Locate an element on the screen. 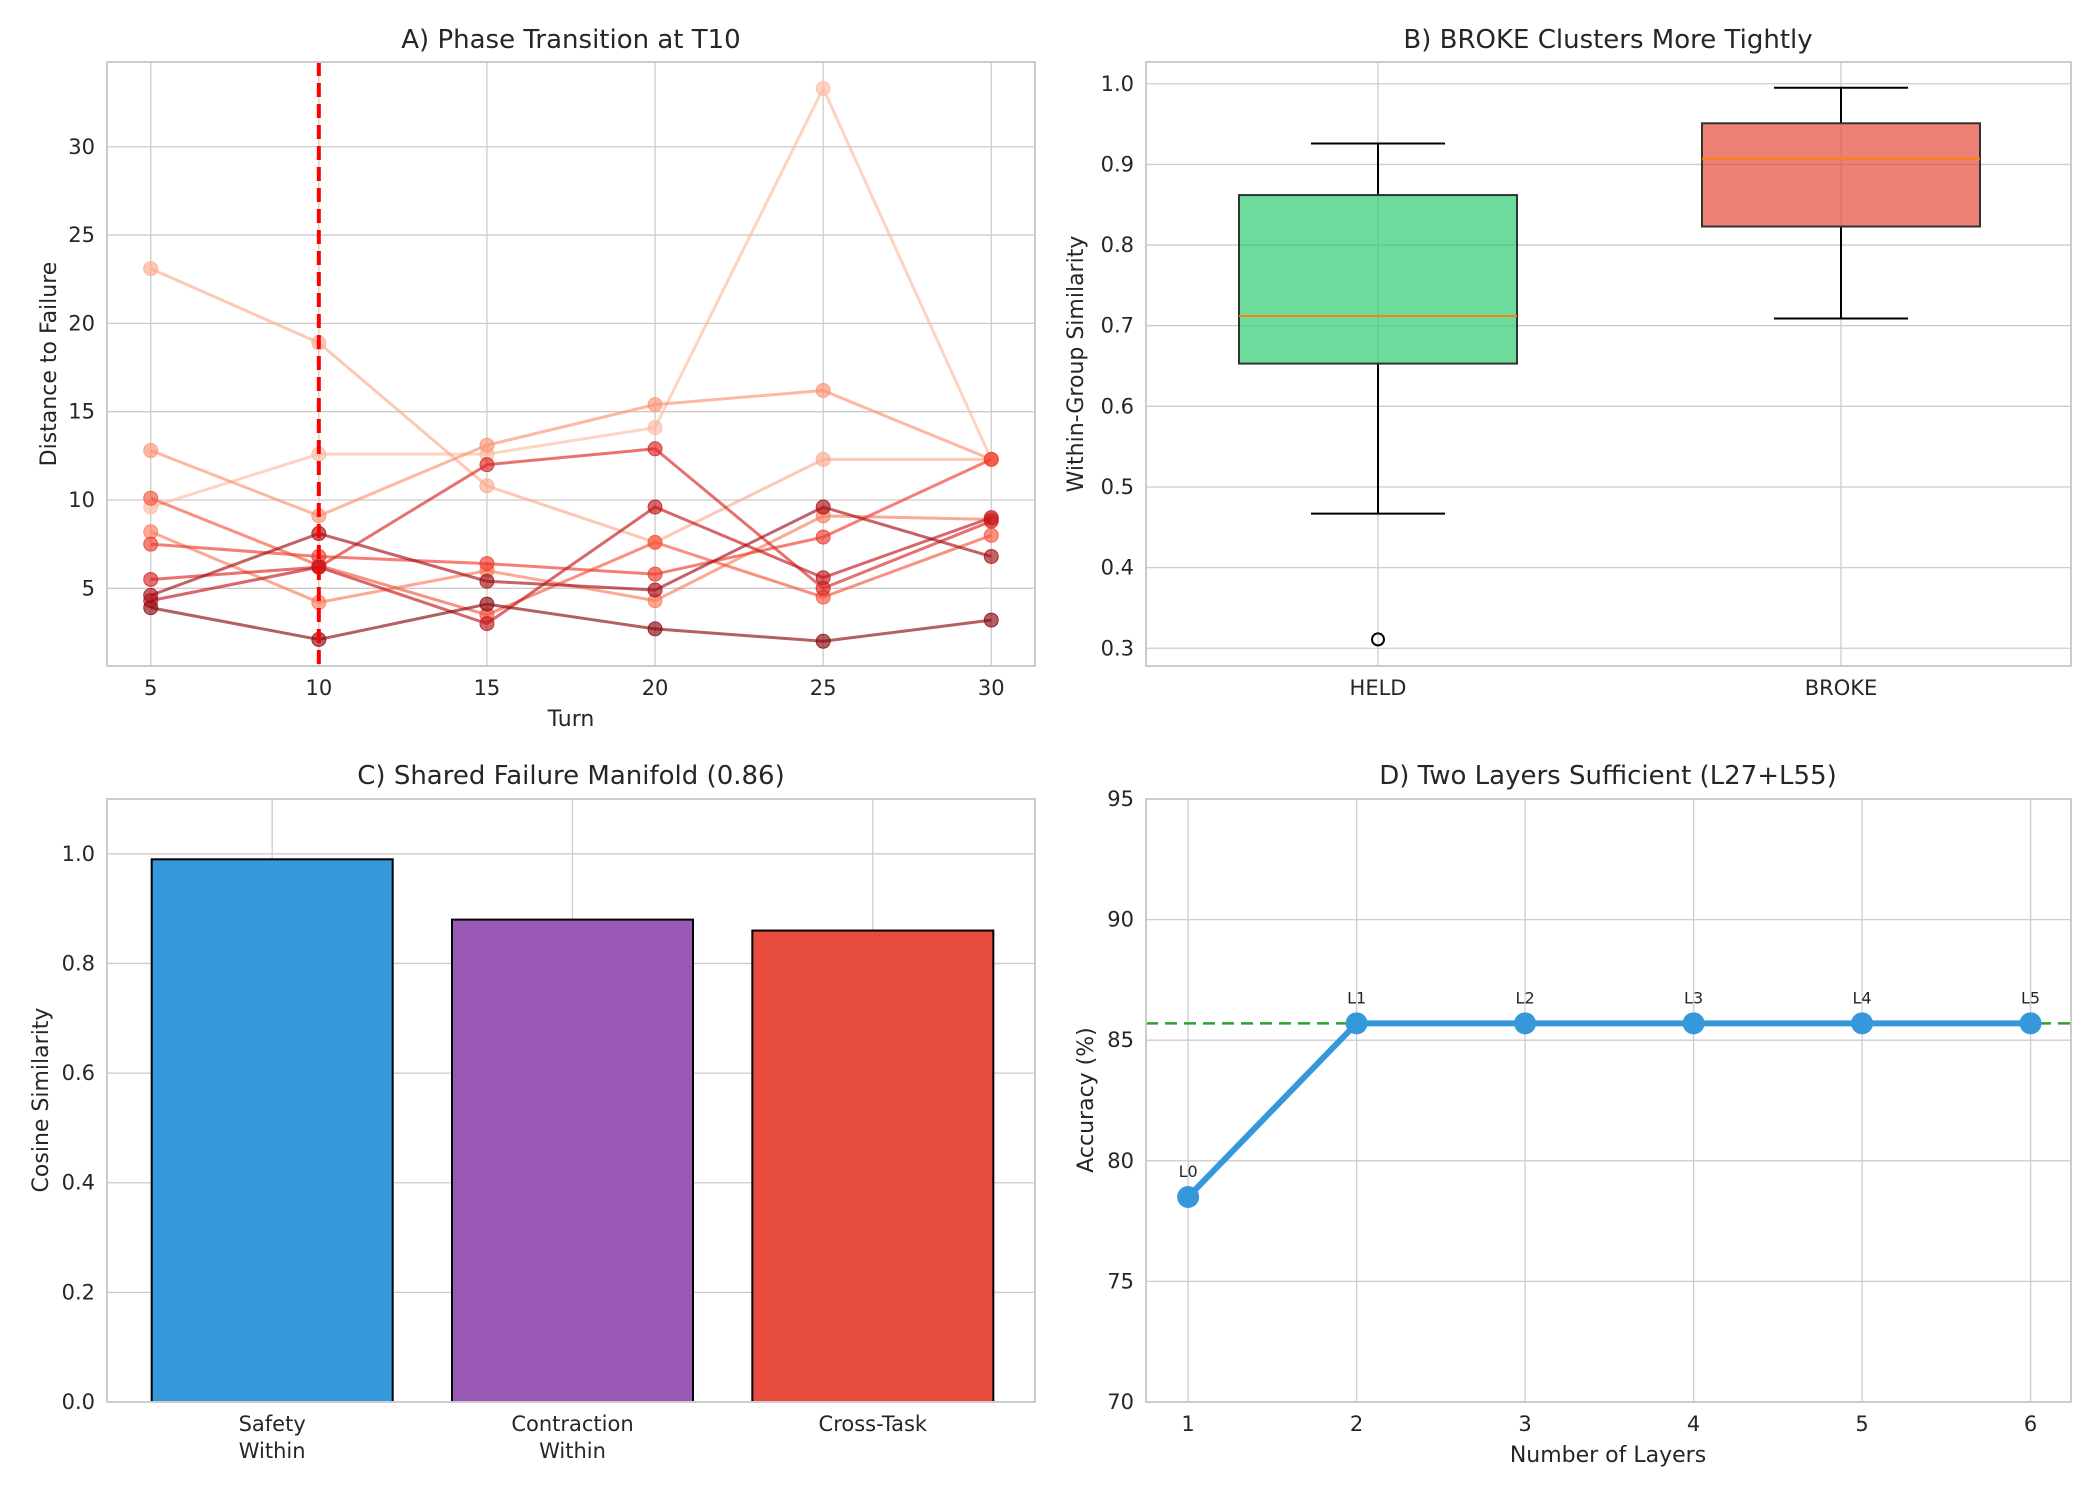 This screenshot has width=2100, height=1500. panel-d-xtick-label: 2 is located at coordinates (1356, 1424).